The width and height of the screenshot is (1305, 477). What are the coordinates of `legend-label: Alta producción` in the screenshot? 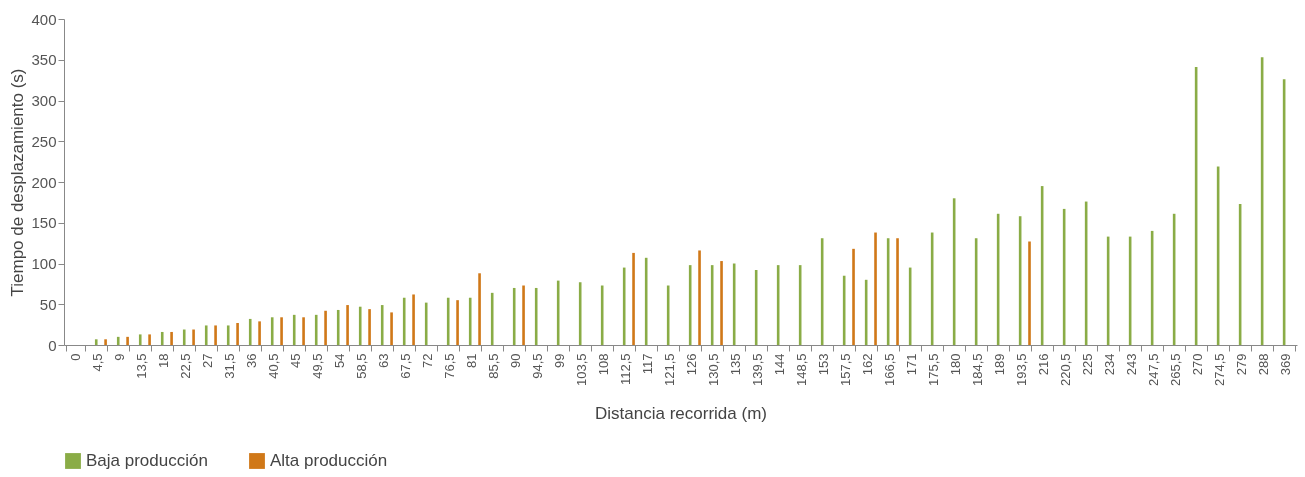 It's located at (329, 460).